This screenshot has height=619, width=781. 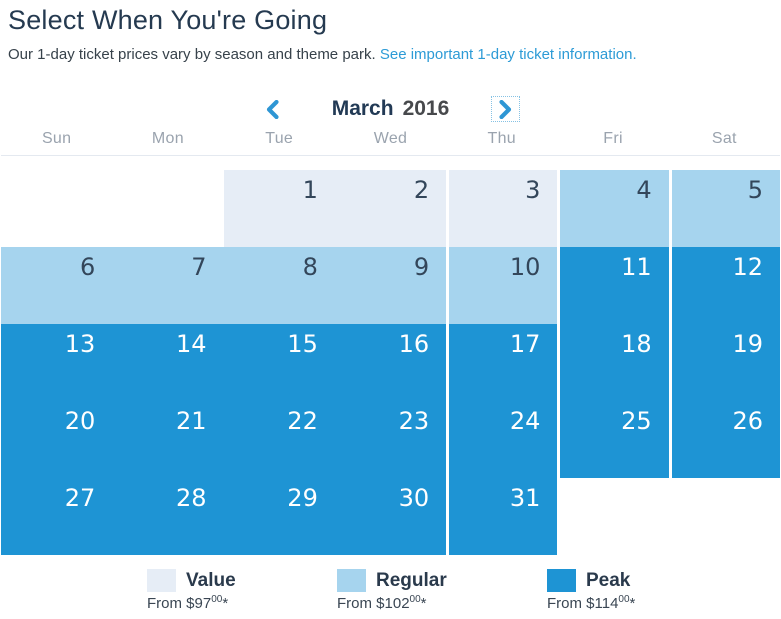 I want to click on day-cell: 15, so click(x=279, y=362).